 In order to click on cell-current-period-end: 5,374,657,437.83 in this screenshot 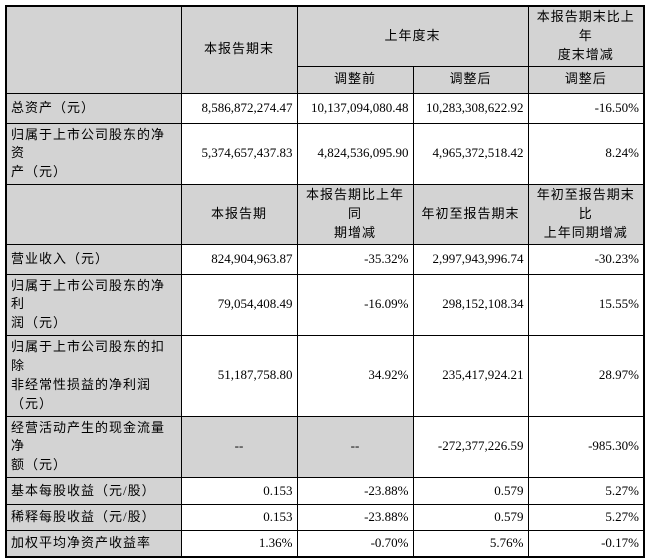, I will do `click(239, 154)`.